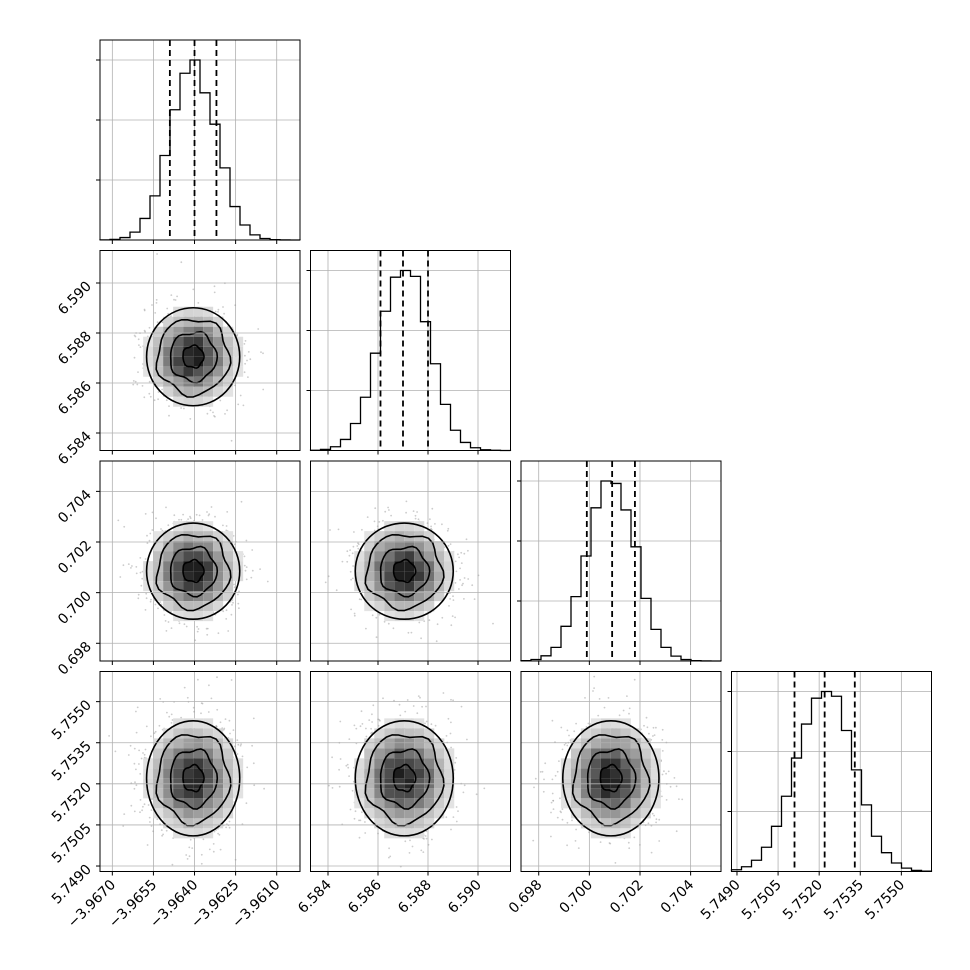 The height and width of the screenshot is (970, 970). Describe the element at coordinates (75, 558) in the screenshot. I see `y-tick-label: 0.702` at that location.